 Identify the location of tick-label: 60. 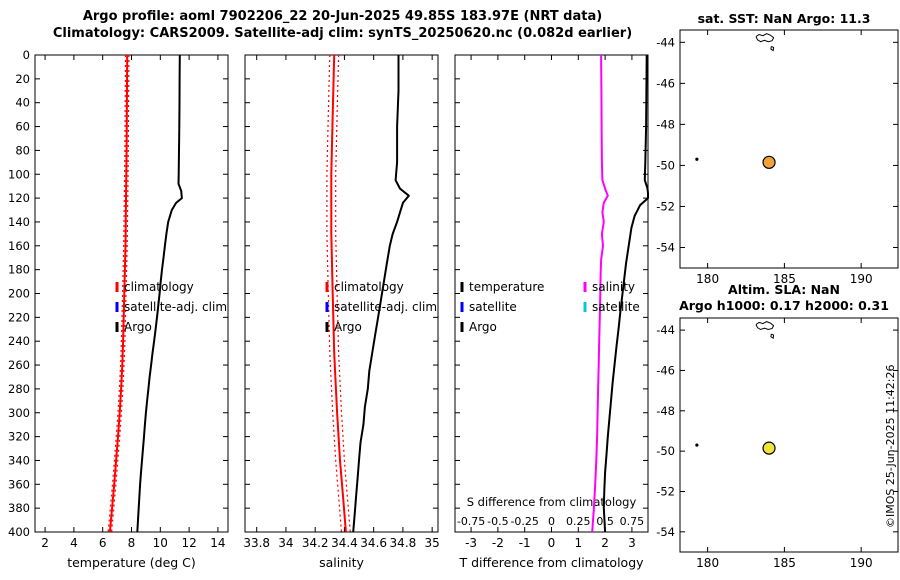
(22, 127).